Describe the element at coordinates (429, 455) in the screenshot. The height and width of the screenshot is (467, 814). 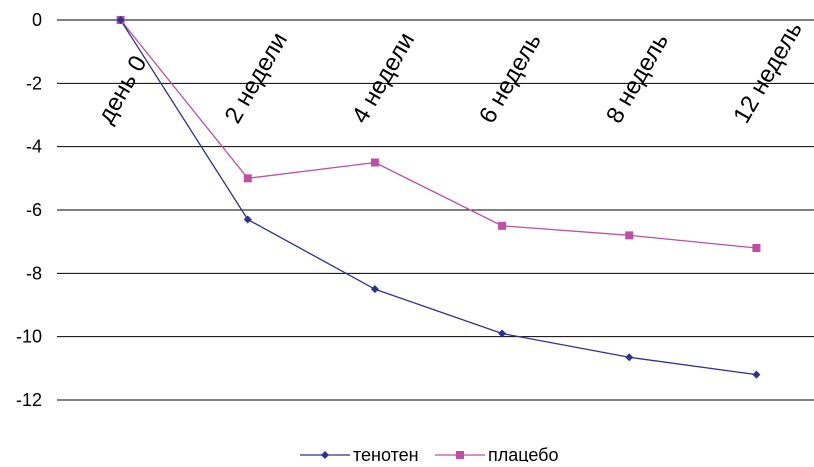
I see `legend: тенотен плацебо` at that location.